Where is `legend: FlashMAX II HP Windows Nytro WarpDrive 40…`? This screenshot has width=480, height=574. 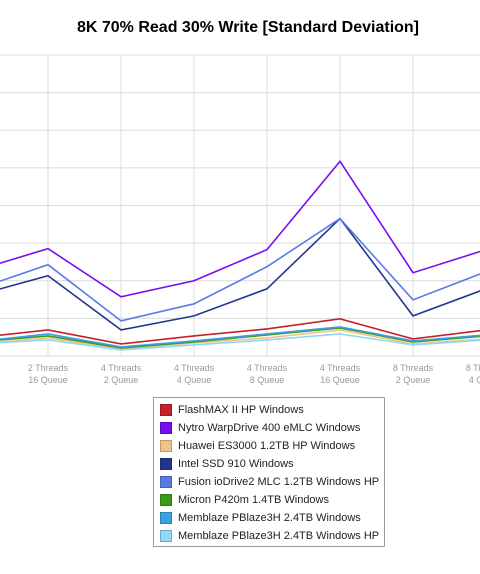
legend: FlashMAX II HP Windows Nytro WarpDrive 40… is located at coordinates (269, 472).